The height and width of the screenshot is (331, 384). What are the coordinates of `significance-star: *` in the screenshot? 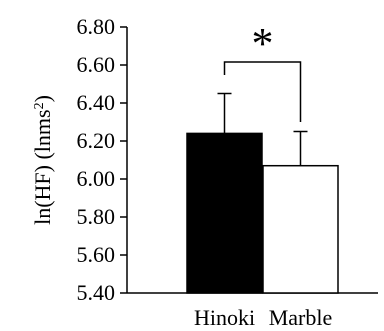 It's located at (263, 43).